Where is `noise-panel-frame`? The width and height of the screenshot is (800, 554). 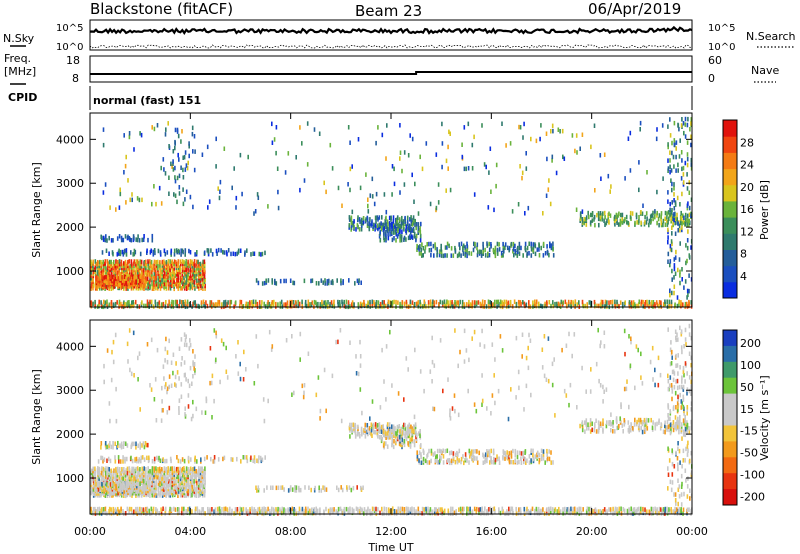
noise-panel-frame is located at coordinates (391, 35).